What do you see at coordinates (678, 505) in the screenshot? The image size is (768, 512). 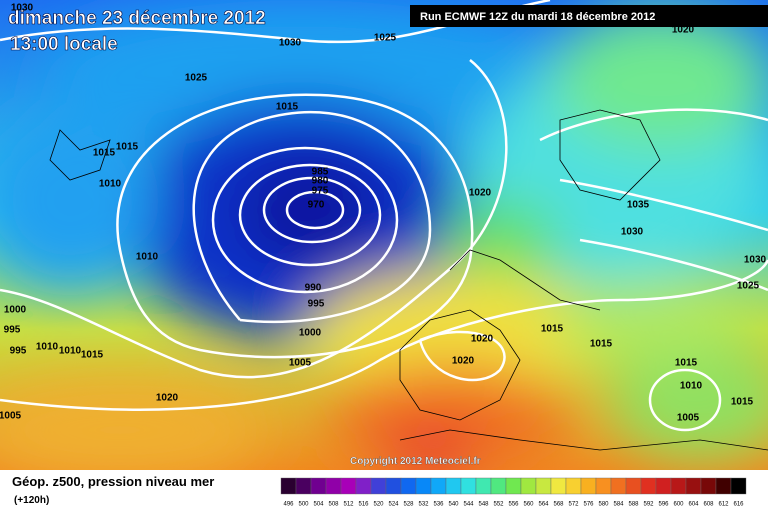 I see `colorbar-label: 600` at bounding box center [678, 505].